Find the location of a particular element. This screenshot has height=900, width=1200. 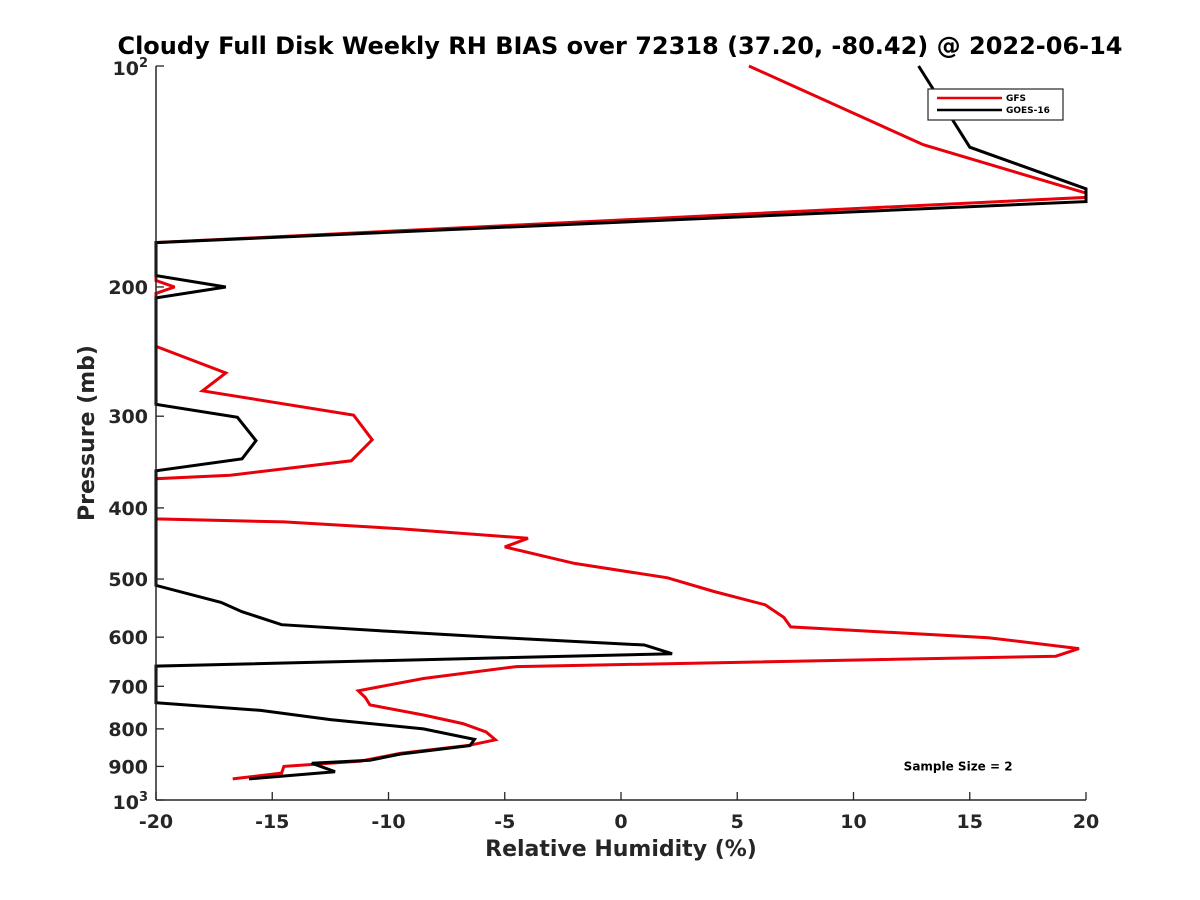

y-tick-label: 200 is located at coordinates (128, 288).